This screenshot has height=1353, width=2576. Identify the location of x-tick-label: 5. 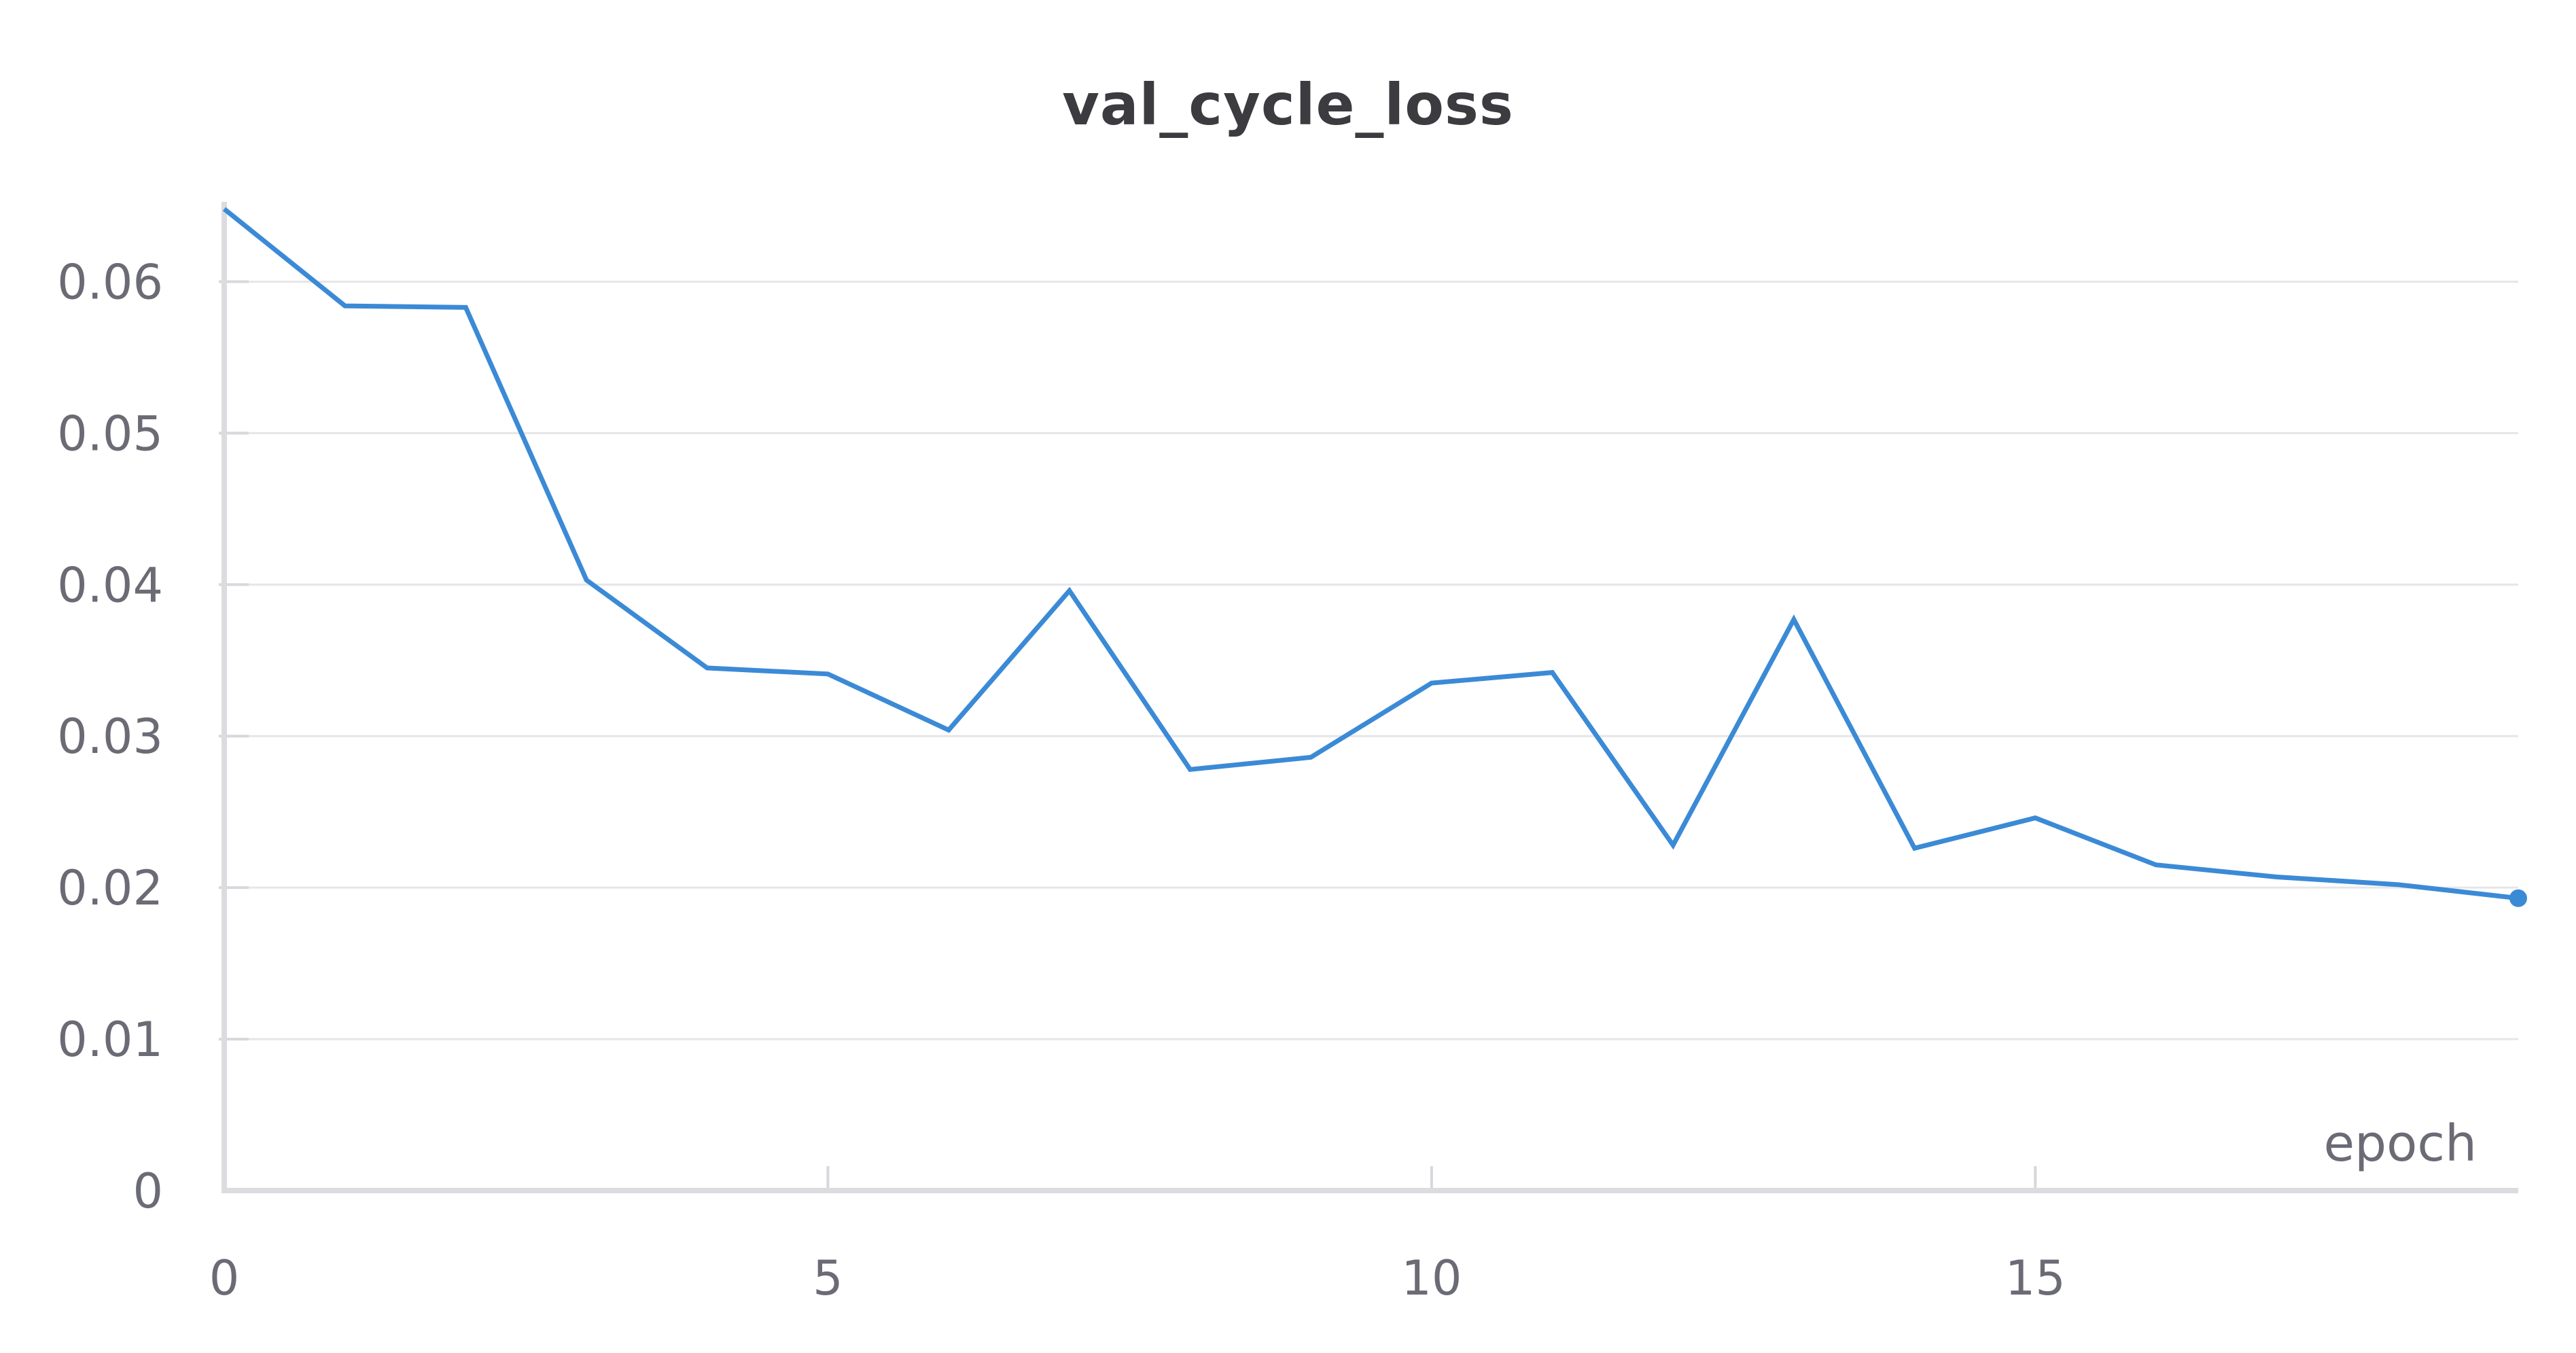
(828, 1278).